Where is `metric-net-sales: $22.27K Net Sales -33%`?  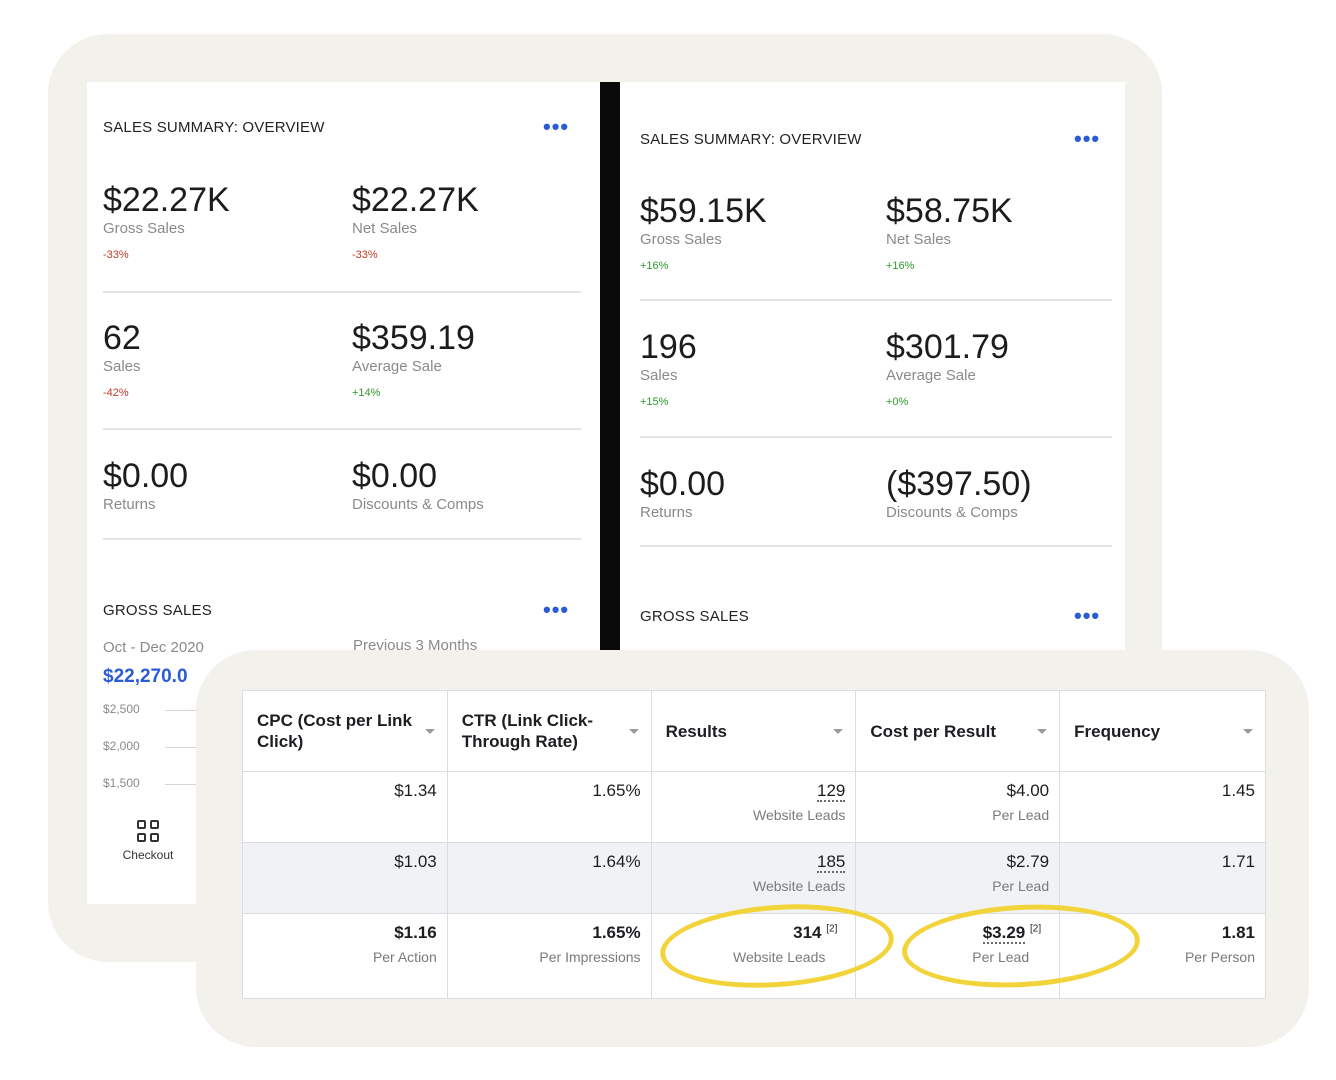 metric-net-sales: $22.27K Net Sales -33% is located at coordinates (415, 221).